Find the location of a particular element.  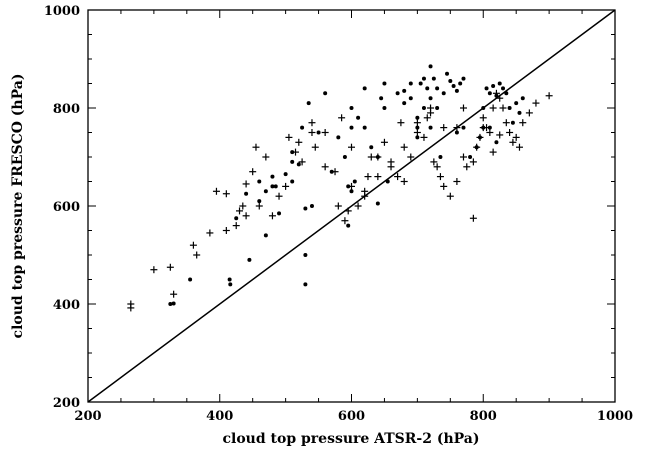

x-axis-label: cloud top pressure ATSR-2 (hPa) is located at coordinates (351, 439).